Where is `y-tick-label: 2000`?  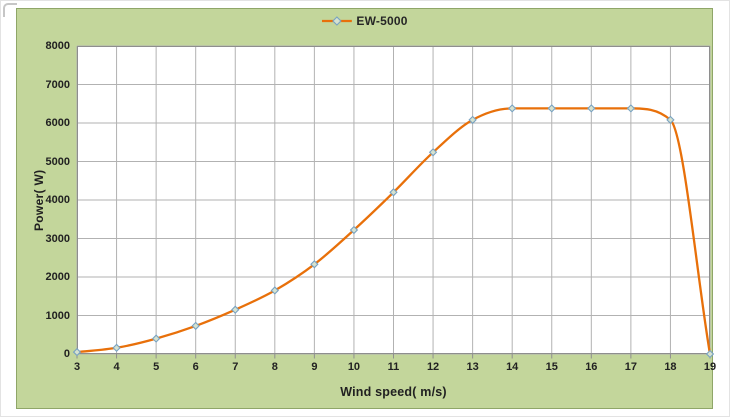
y-tick-label: 2000 is located at coordinates (57, 277).